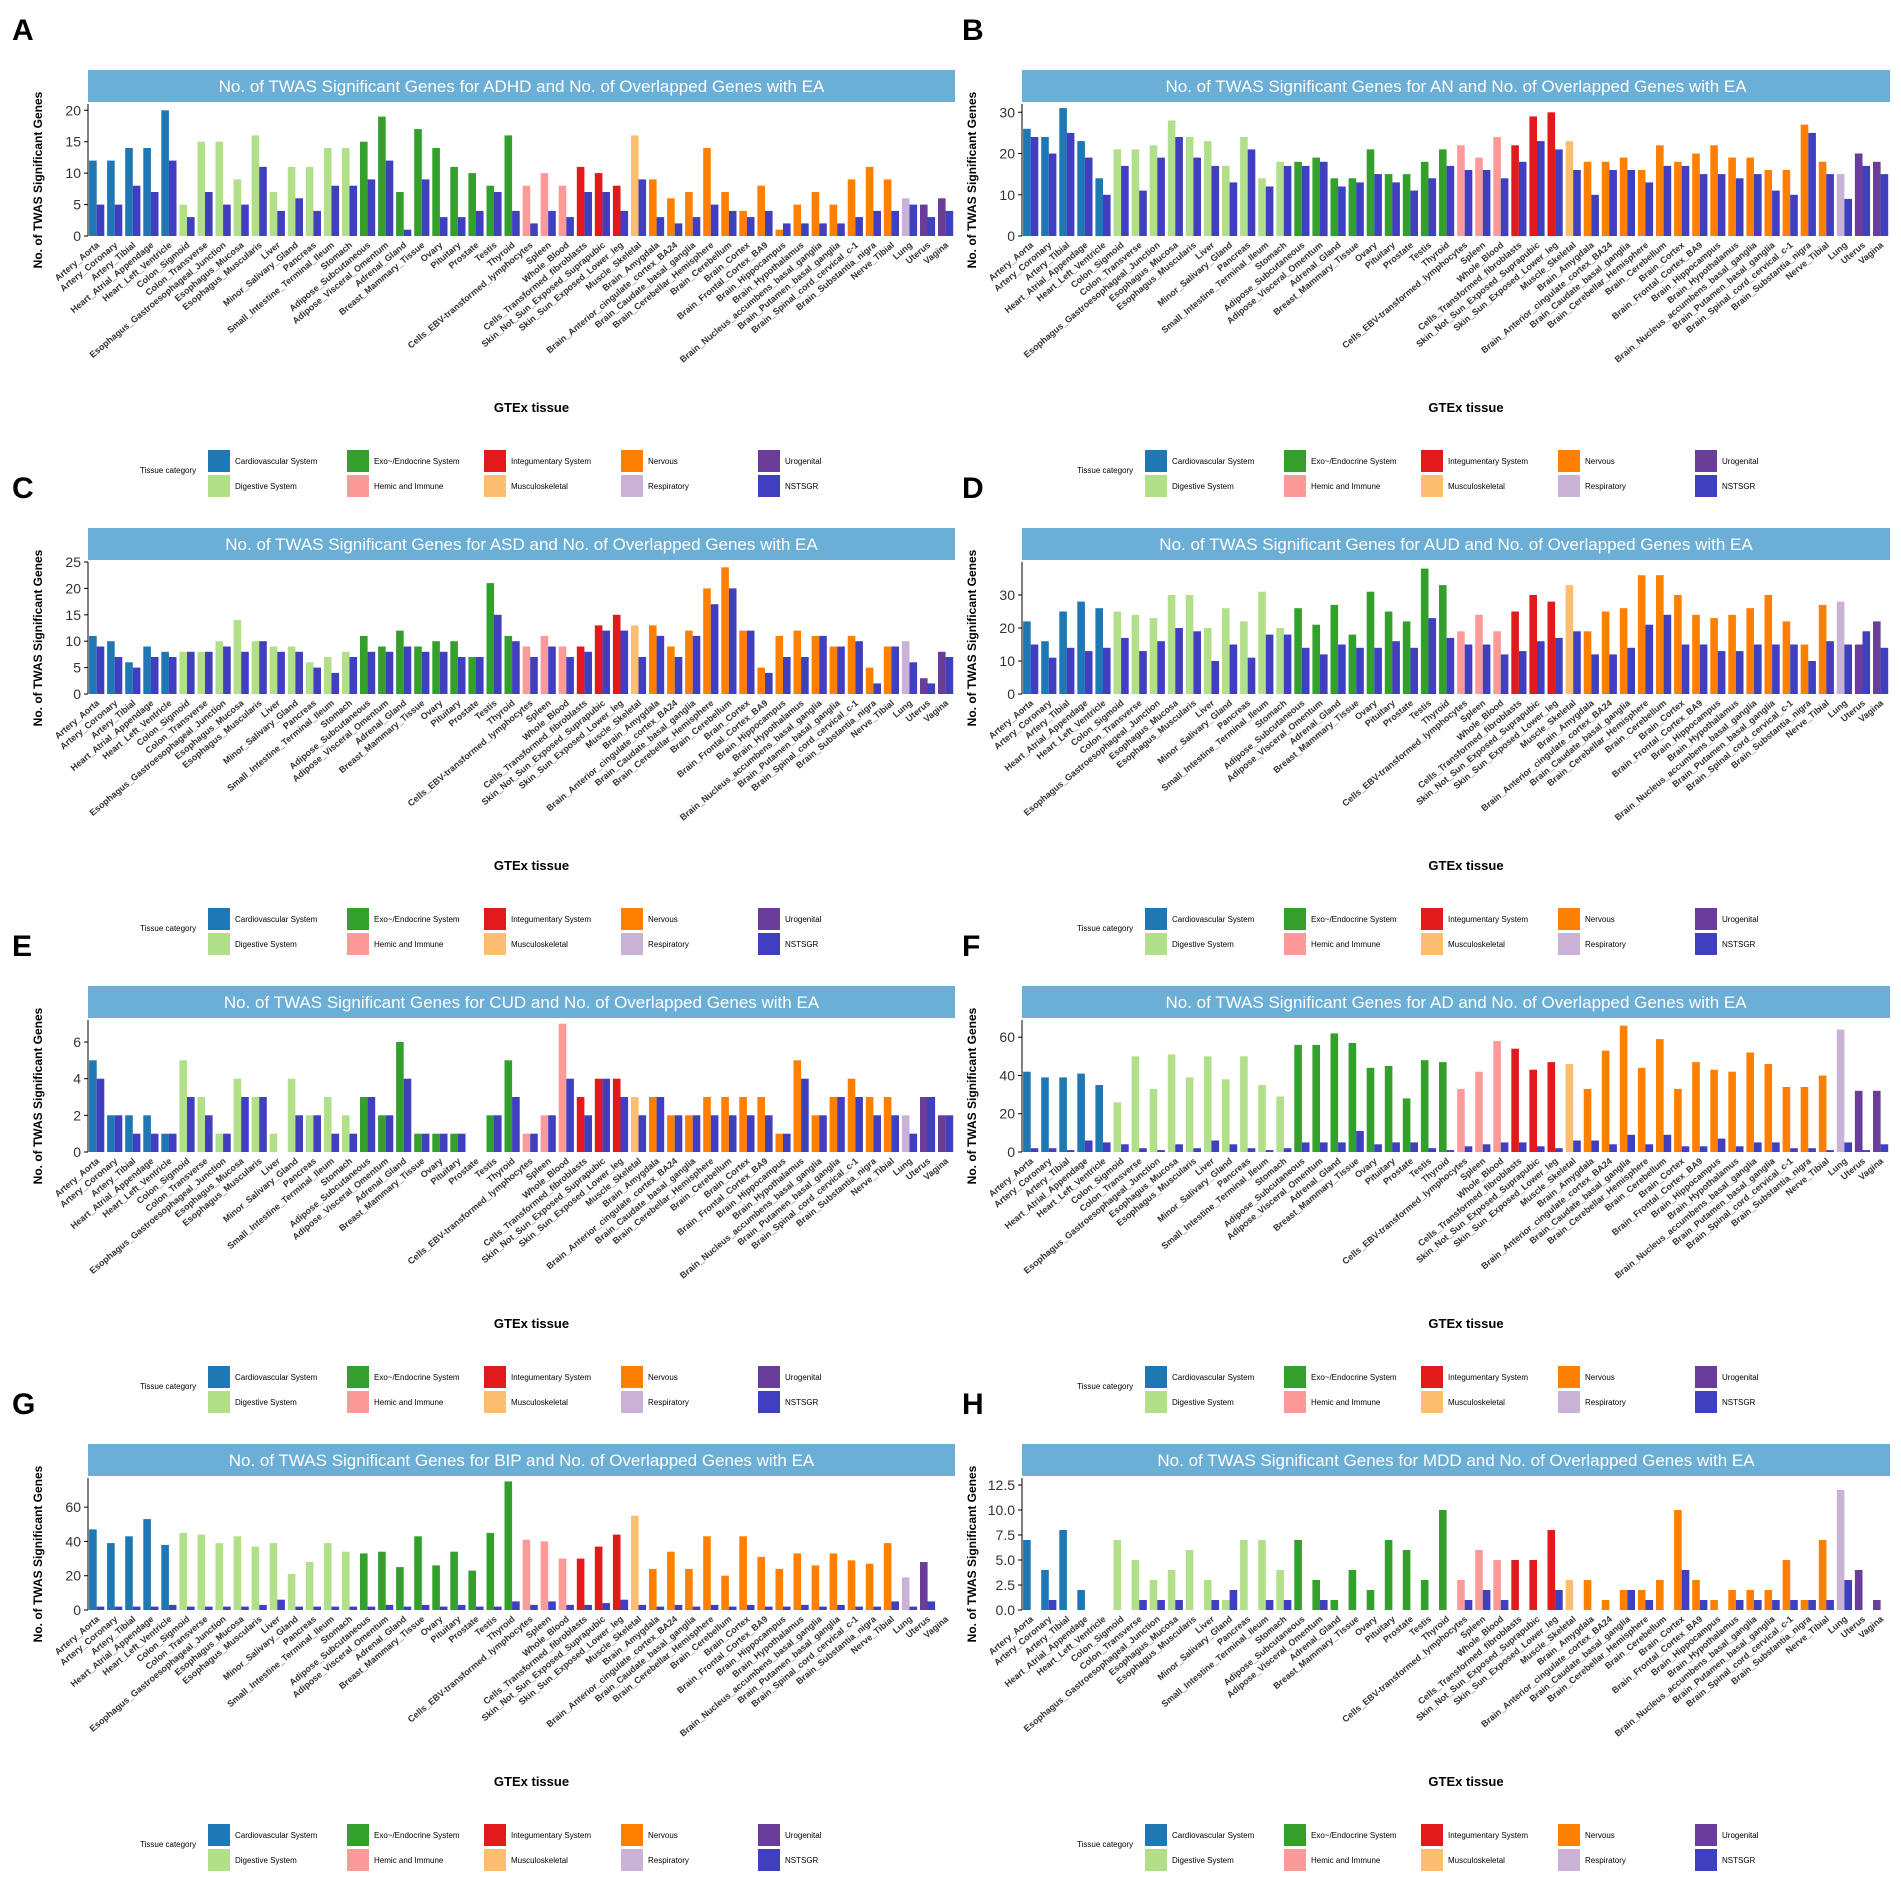 This screenshot has height=1878, width=1901. Describe the element at coordinates (23, 488) in the screenshot. I see `panel-letter: C` at that location.